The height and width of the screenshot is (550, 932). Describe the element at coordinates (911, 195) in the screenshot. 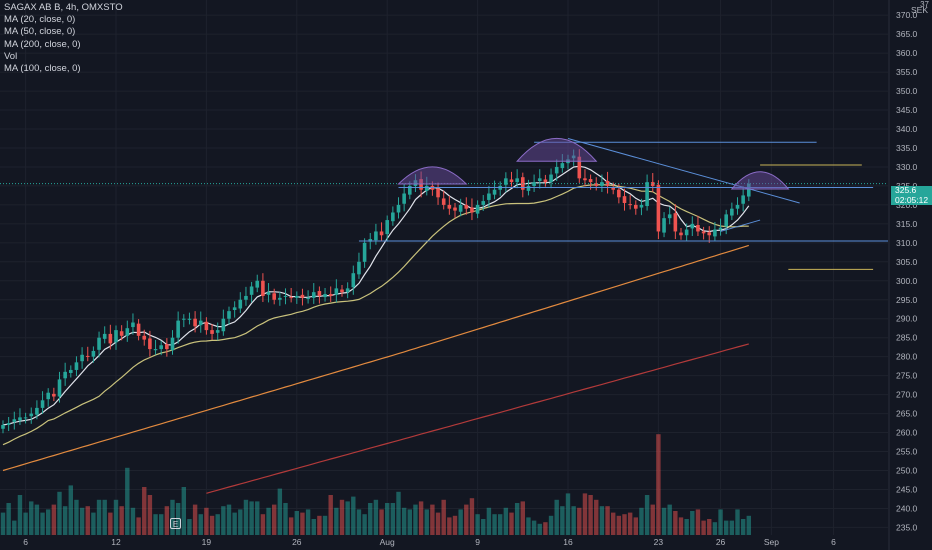

I see `last-price-tag: 325.6 02:05:12` at that location.